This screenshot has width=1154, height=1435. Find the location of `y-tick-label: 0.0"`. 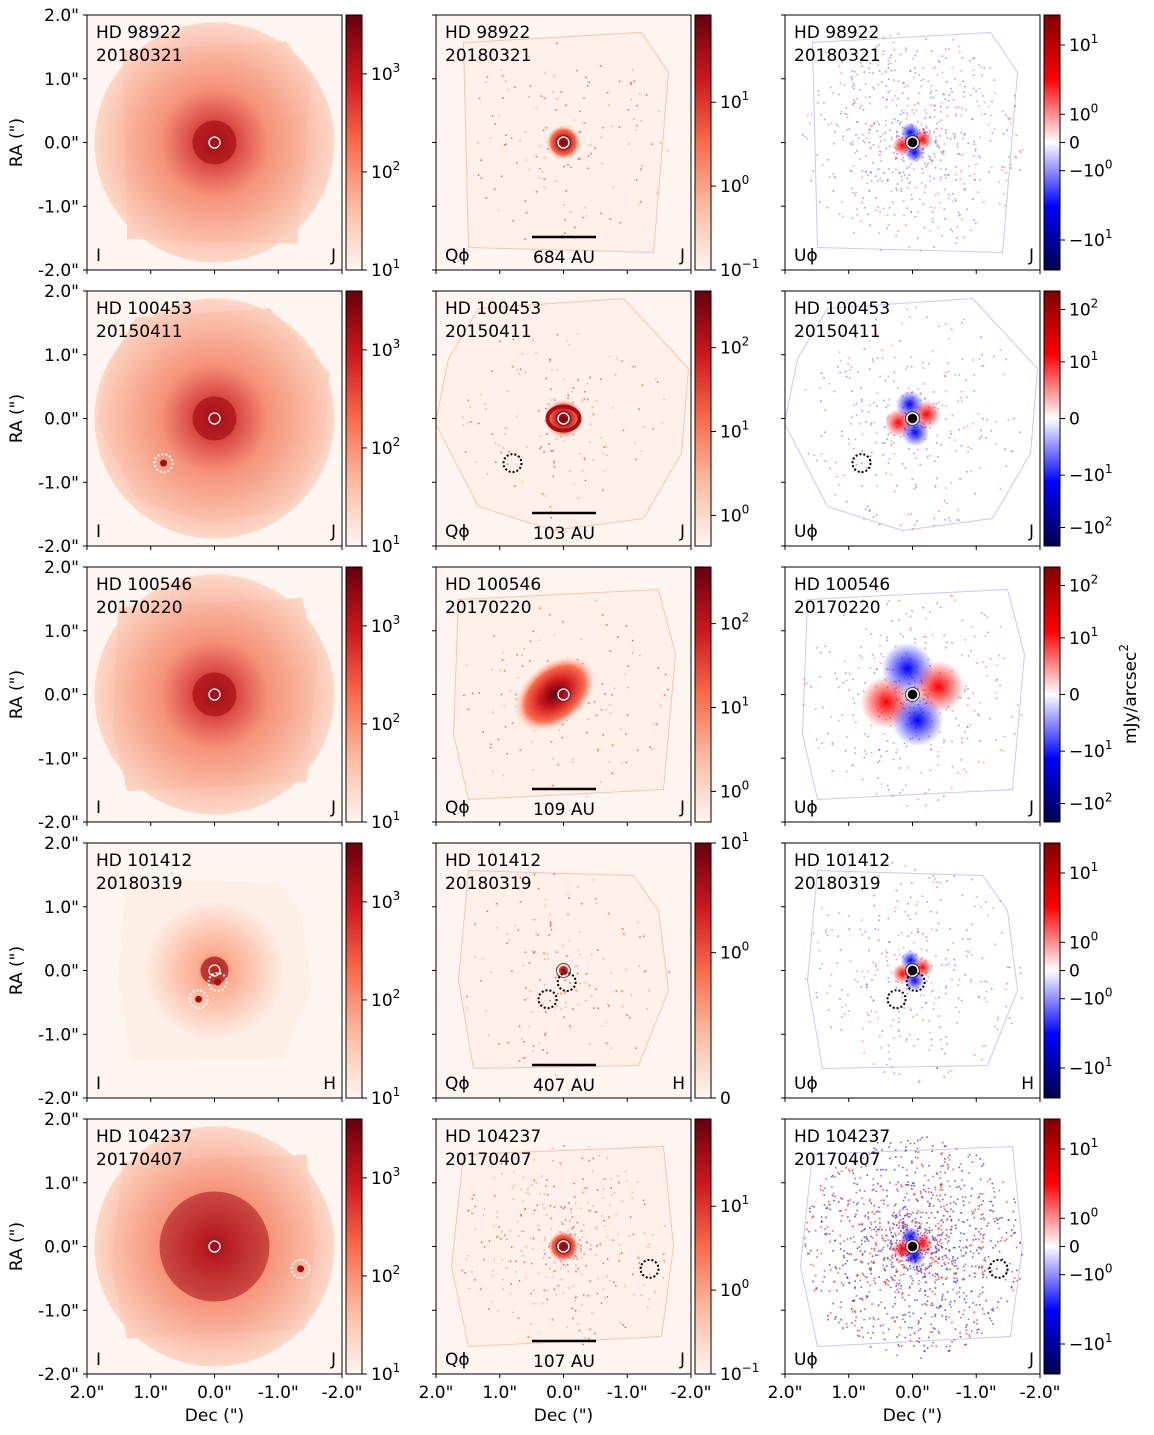

y-tick-label: 0.0" is located at coordinates (61, 1248).